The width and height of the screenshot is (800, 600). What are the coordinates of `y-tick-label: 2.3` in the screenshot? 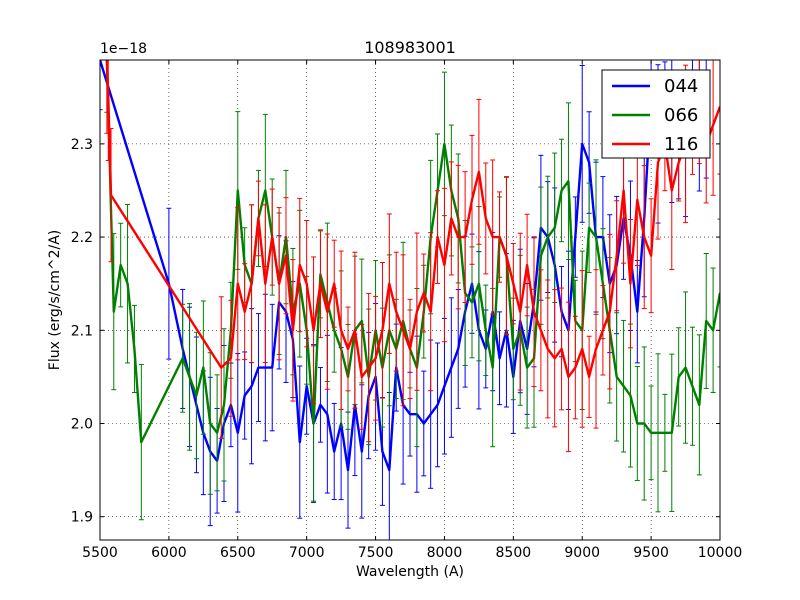 It's located at (82, 145).